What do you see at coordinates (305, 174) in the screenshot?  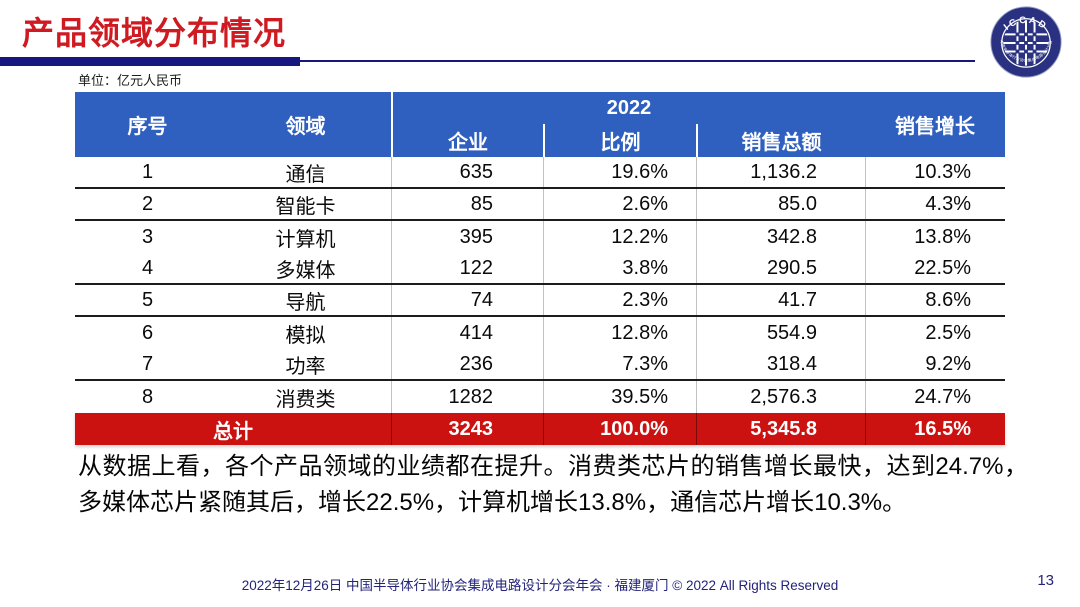 I see `cell-domain: 通信` at bounding box center [305, 174].